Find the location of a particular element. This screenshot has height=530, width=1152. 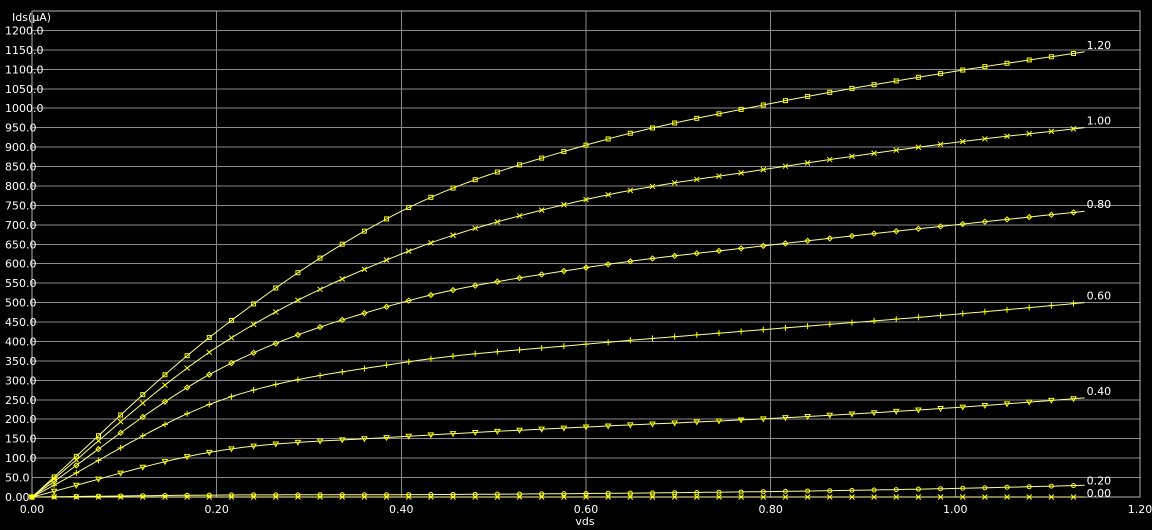

series-label: 0.00 is located at coordinates (1099, 493).